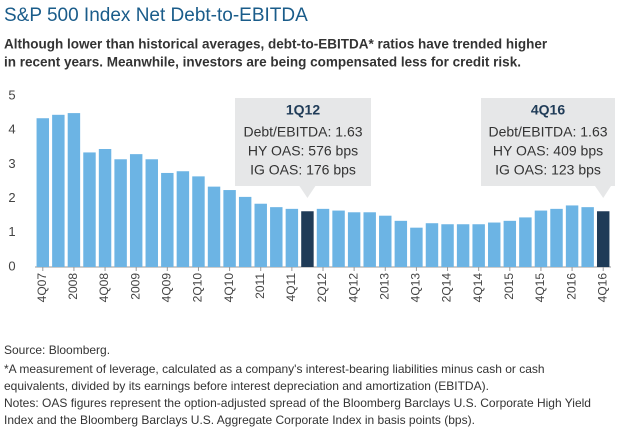 Image resolution: width=640 pixels, height=439 pixels. I want to click on y-tick-label: 3, so click(11, 163).